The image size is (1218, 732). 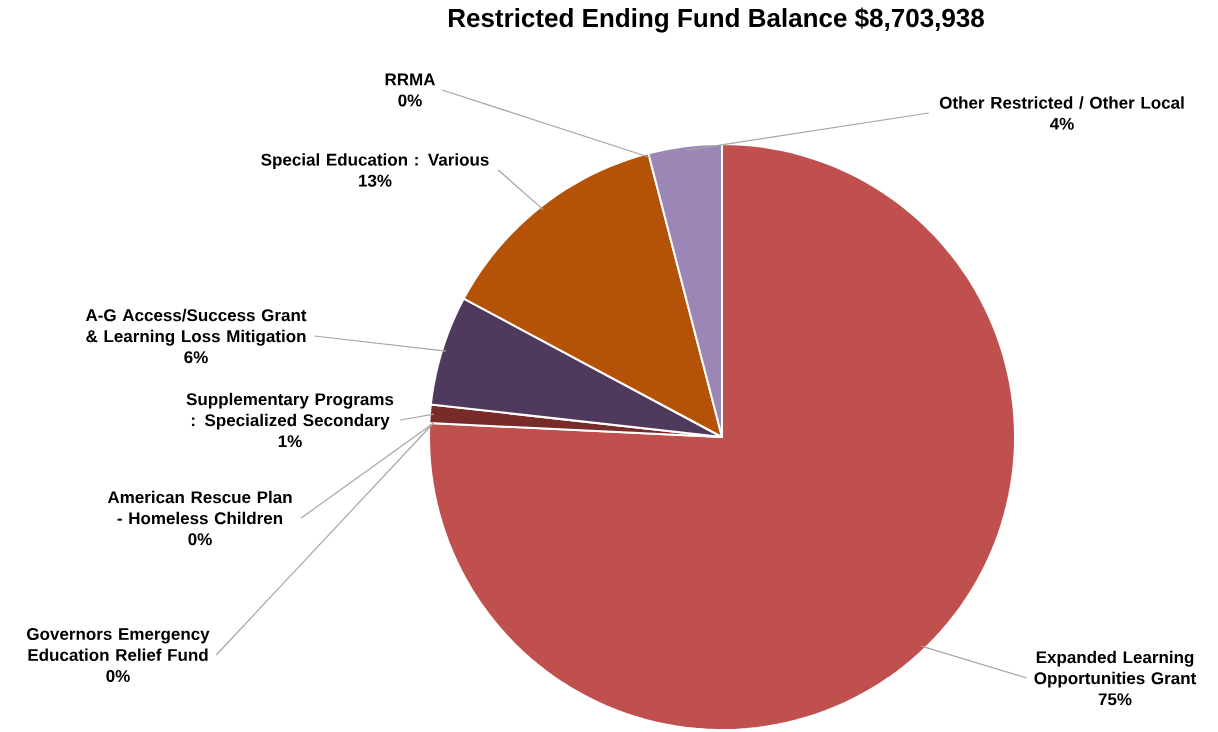 What do you see at coordinates (1061, 102) in the screenshot?
I see `slice-label: Other Restricted / Other Local` at bounding box center [1061, 102].